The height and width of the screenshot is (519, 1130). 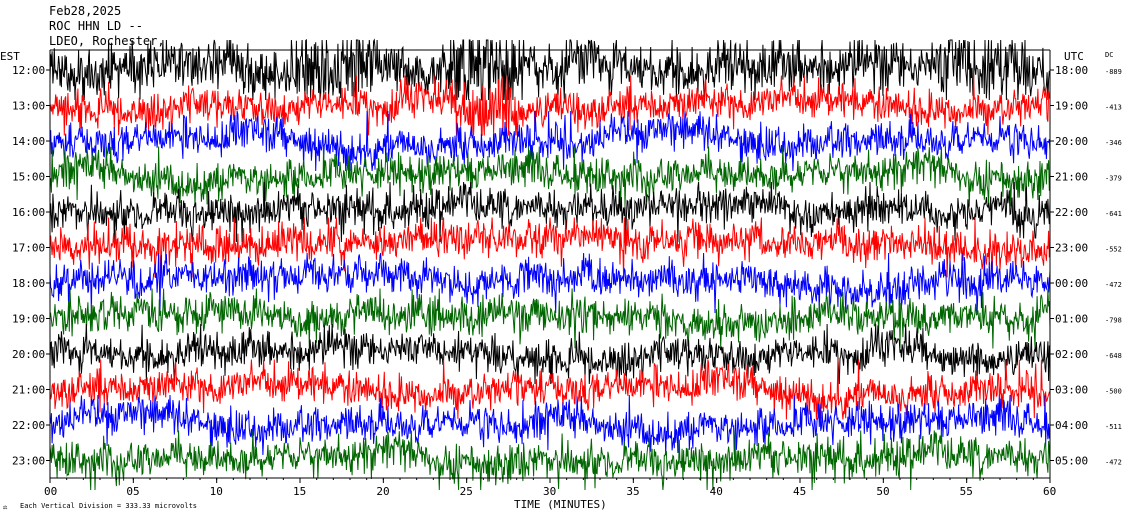 What do you see at coordinates (1071, 461) in the screenshot?
I see `utc-label-11: 05:00` at bounding box center [1071, 461].